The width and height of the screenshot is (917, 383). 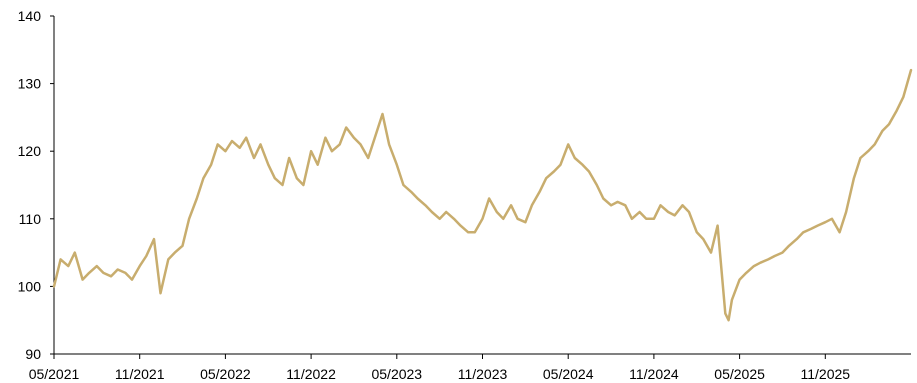 I want to click on x-tick-label: 05/2024, so click(x=568, y=374).